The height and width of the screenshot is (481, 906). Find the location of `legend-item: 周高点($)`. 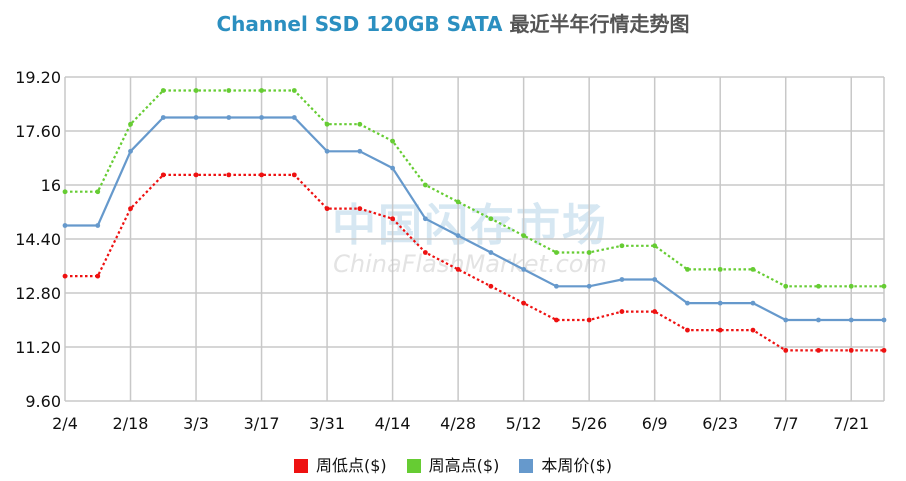

legend-item: 周高点($) is located at coordinates (452, 464).